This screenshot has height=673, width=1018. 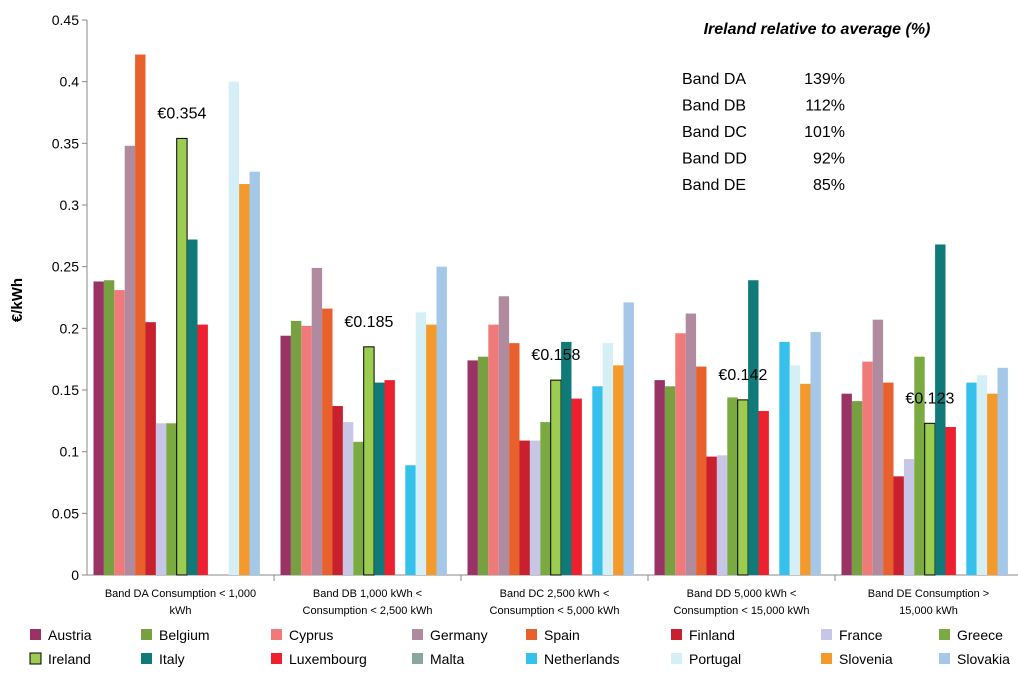 What do you see at coordinates (368, 322) in the screenshot?
I see `ireland-price-label: €0.185` at bounding box center [368, 322].